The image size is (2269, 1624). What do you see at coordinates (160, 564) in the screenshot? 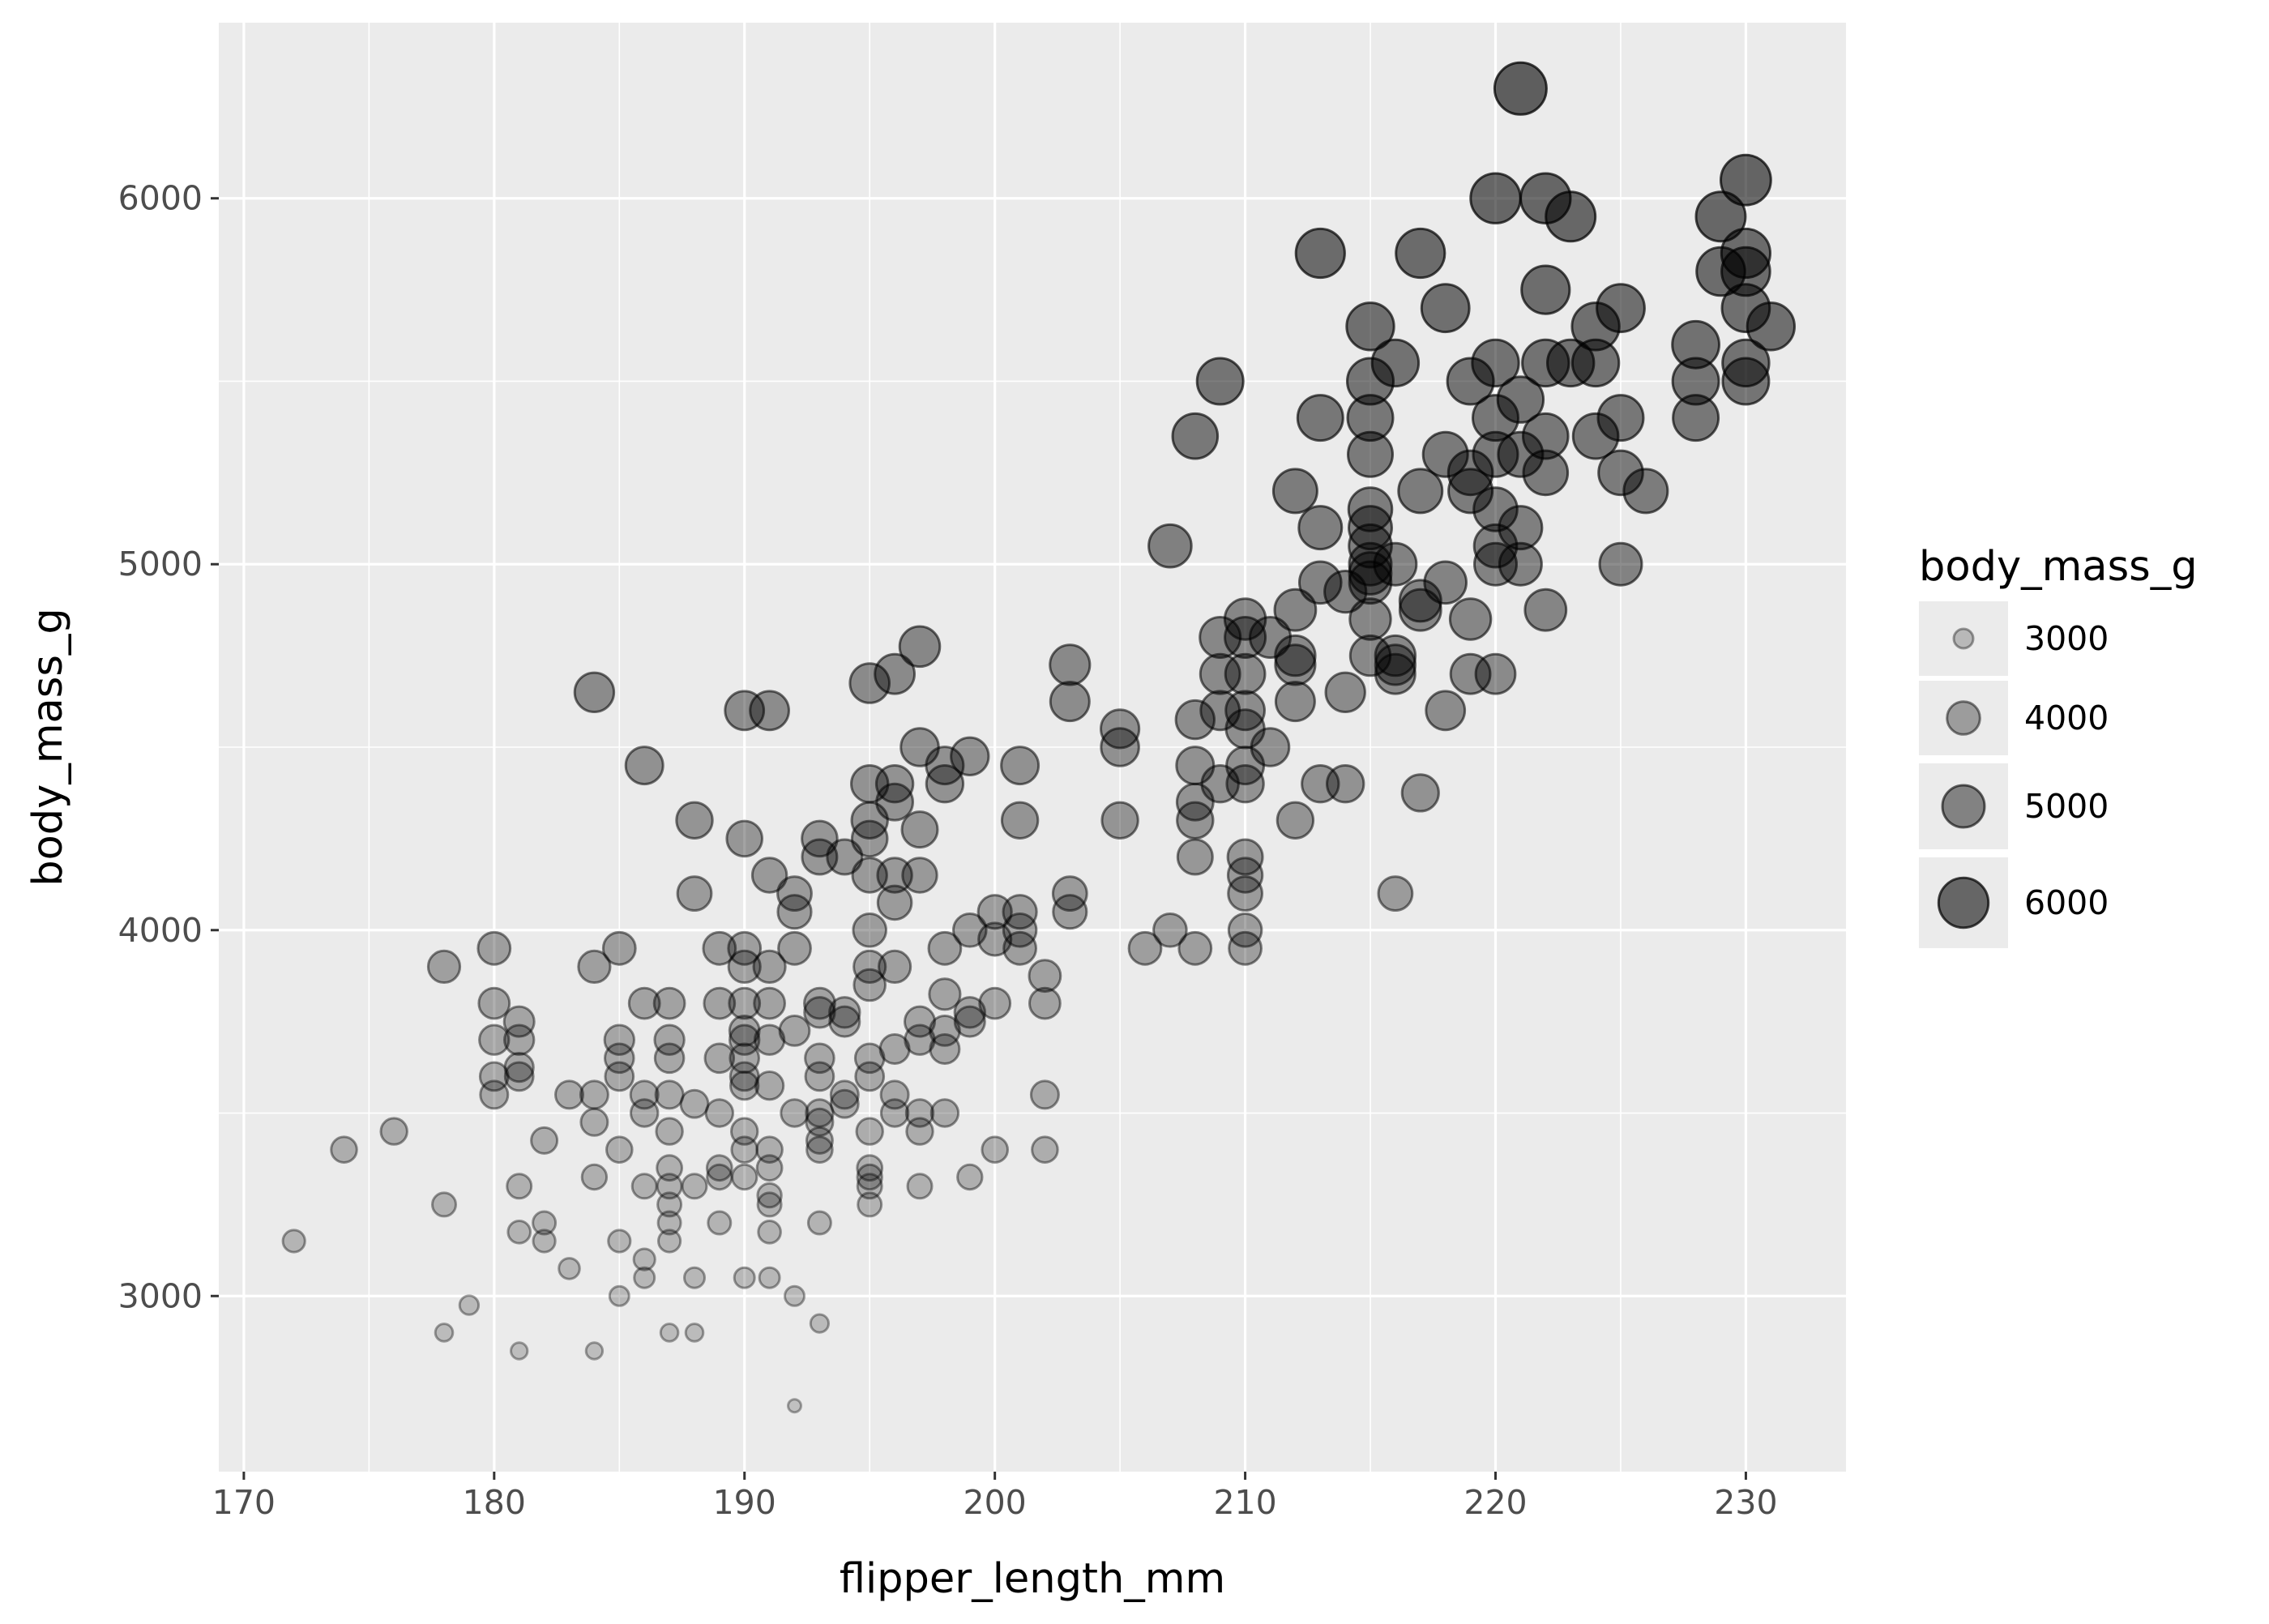
I see `y-tick-label: 5000` at bounding box center [160, 564].